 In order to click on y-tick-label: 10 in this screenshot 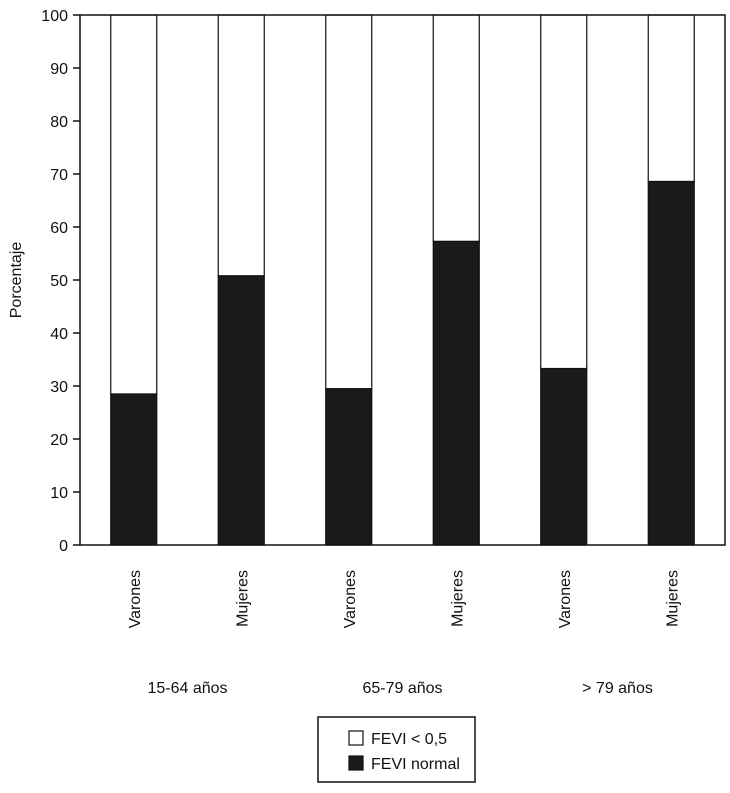, I will do `click(59, 493)`.